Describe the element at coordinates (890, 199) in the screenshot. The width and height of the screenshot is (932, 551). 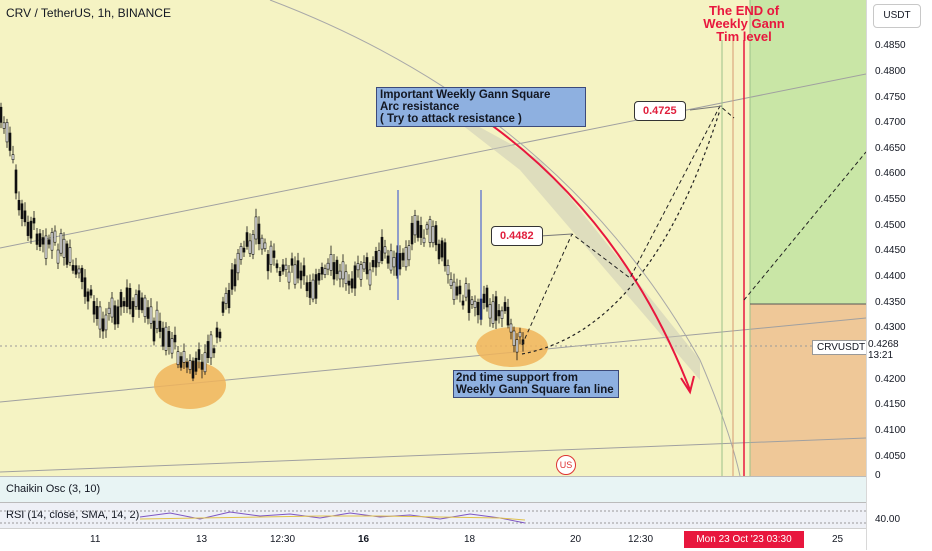
I see `y-tick: 0.4550` at that location.